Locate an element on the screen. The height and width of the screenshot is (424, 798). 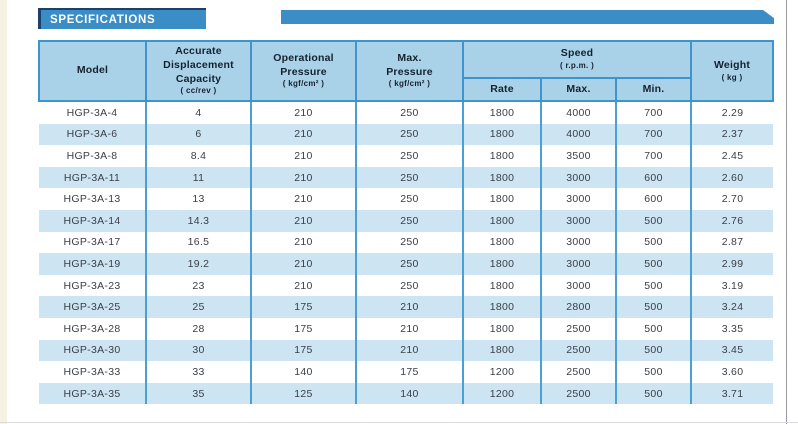
table-row: HGP-3A-28 28 175 210 1800 2500 500 3.35 is located at coordinates (406, 328).